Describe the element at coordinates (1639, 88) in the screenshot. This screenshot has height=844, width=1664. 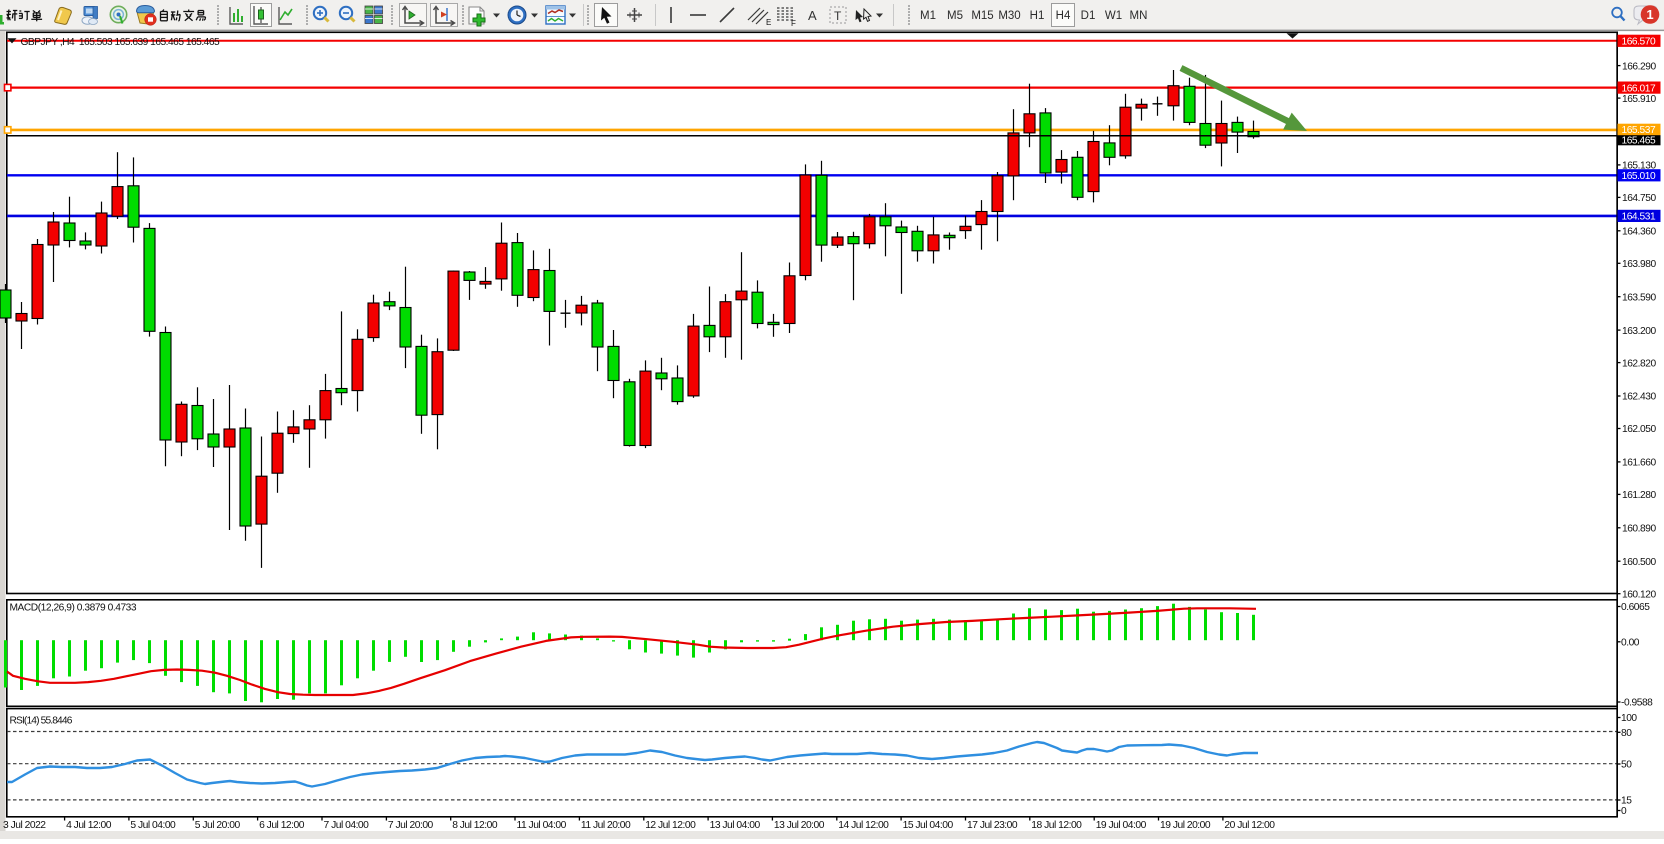
I see `svg-text: 166.017` at that location.